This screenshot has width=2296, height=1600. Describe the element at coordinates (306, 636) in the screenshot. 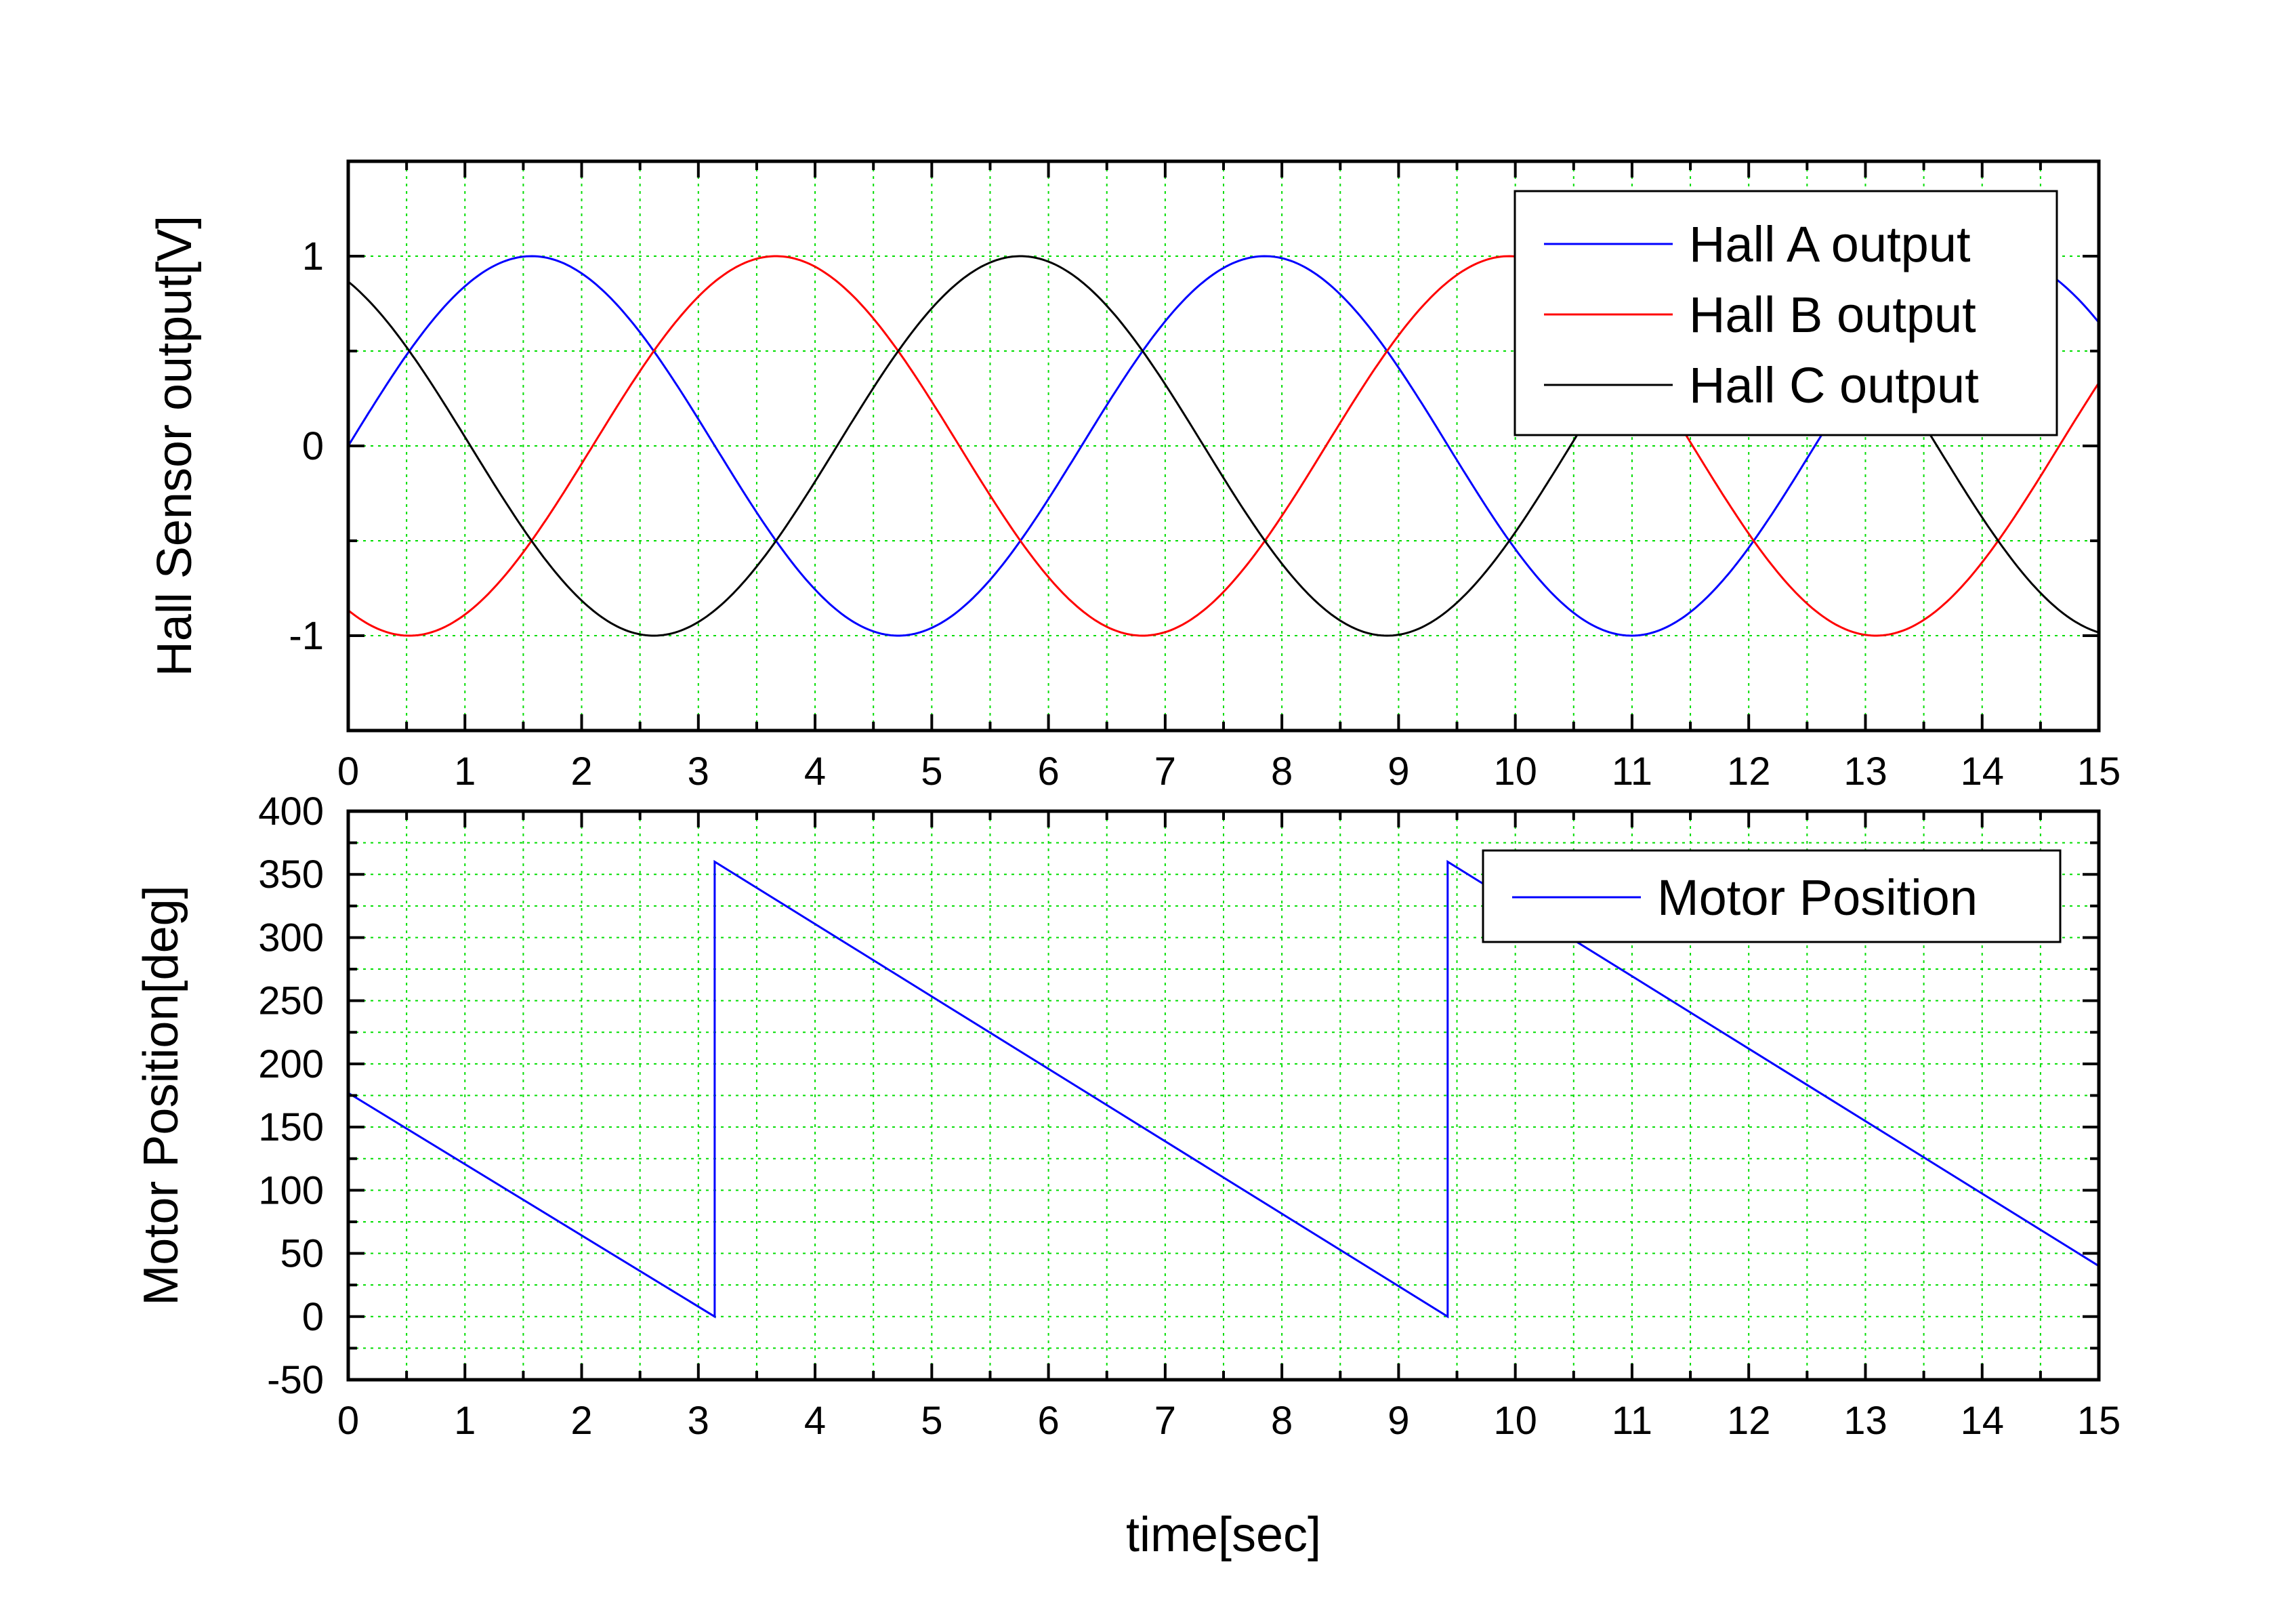

I see `y-tick-label: -1` at that location.